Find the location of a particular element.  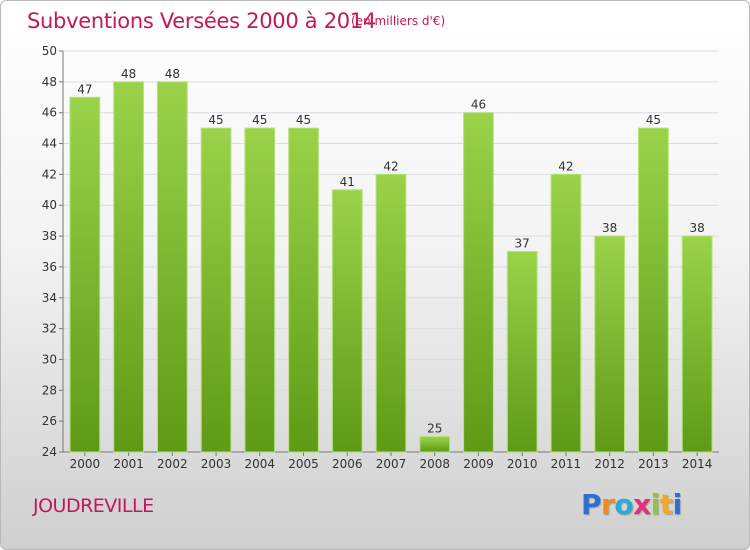

y-tick-label: 50 is located at coordinates (49, 51).